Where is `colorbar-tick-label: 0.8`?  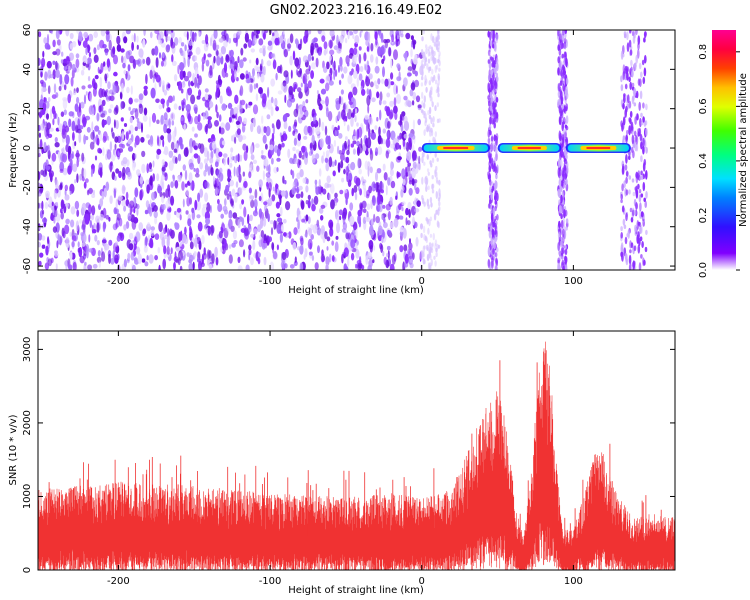
colorbar-tick-label: 0.8 is located at coordinates (703, 52).